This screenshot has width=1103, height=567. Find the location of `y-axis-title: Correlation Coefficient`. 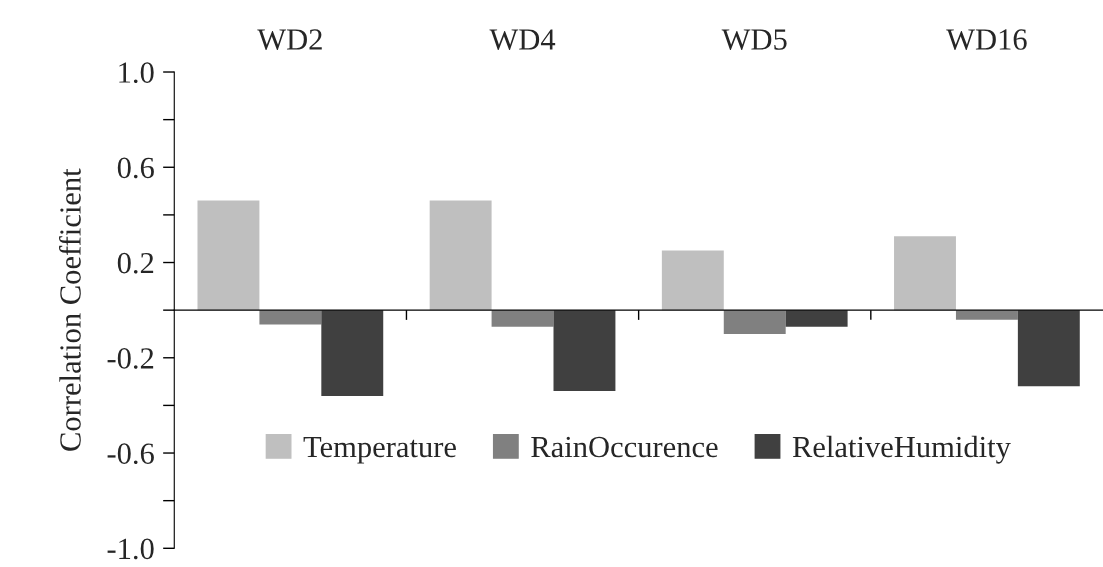

y-axis-title: Correlation Coefficient is located at coordinates (70, 309).